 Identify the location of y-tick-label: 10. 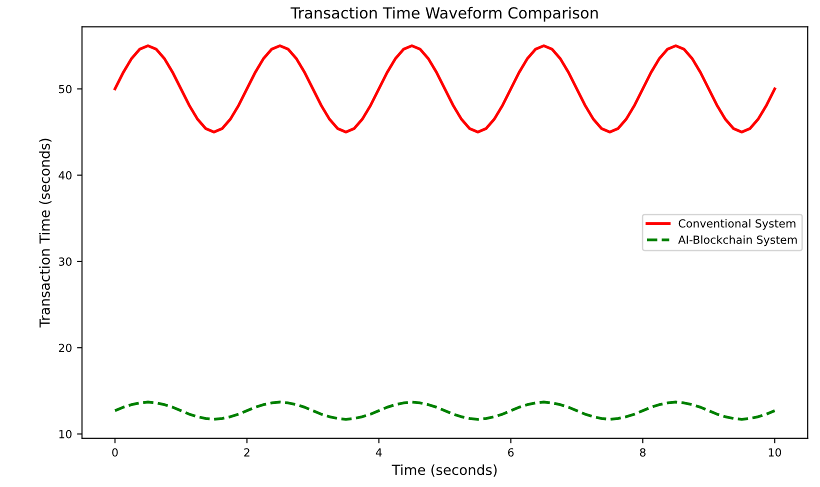
(65, 434).